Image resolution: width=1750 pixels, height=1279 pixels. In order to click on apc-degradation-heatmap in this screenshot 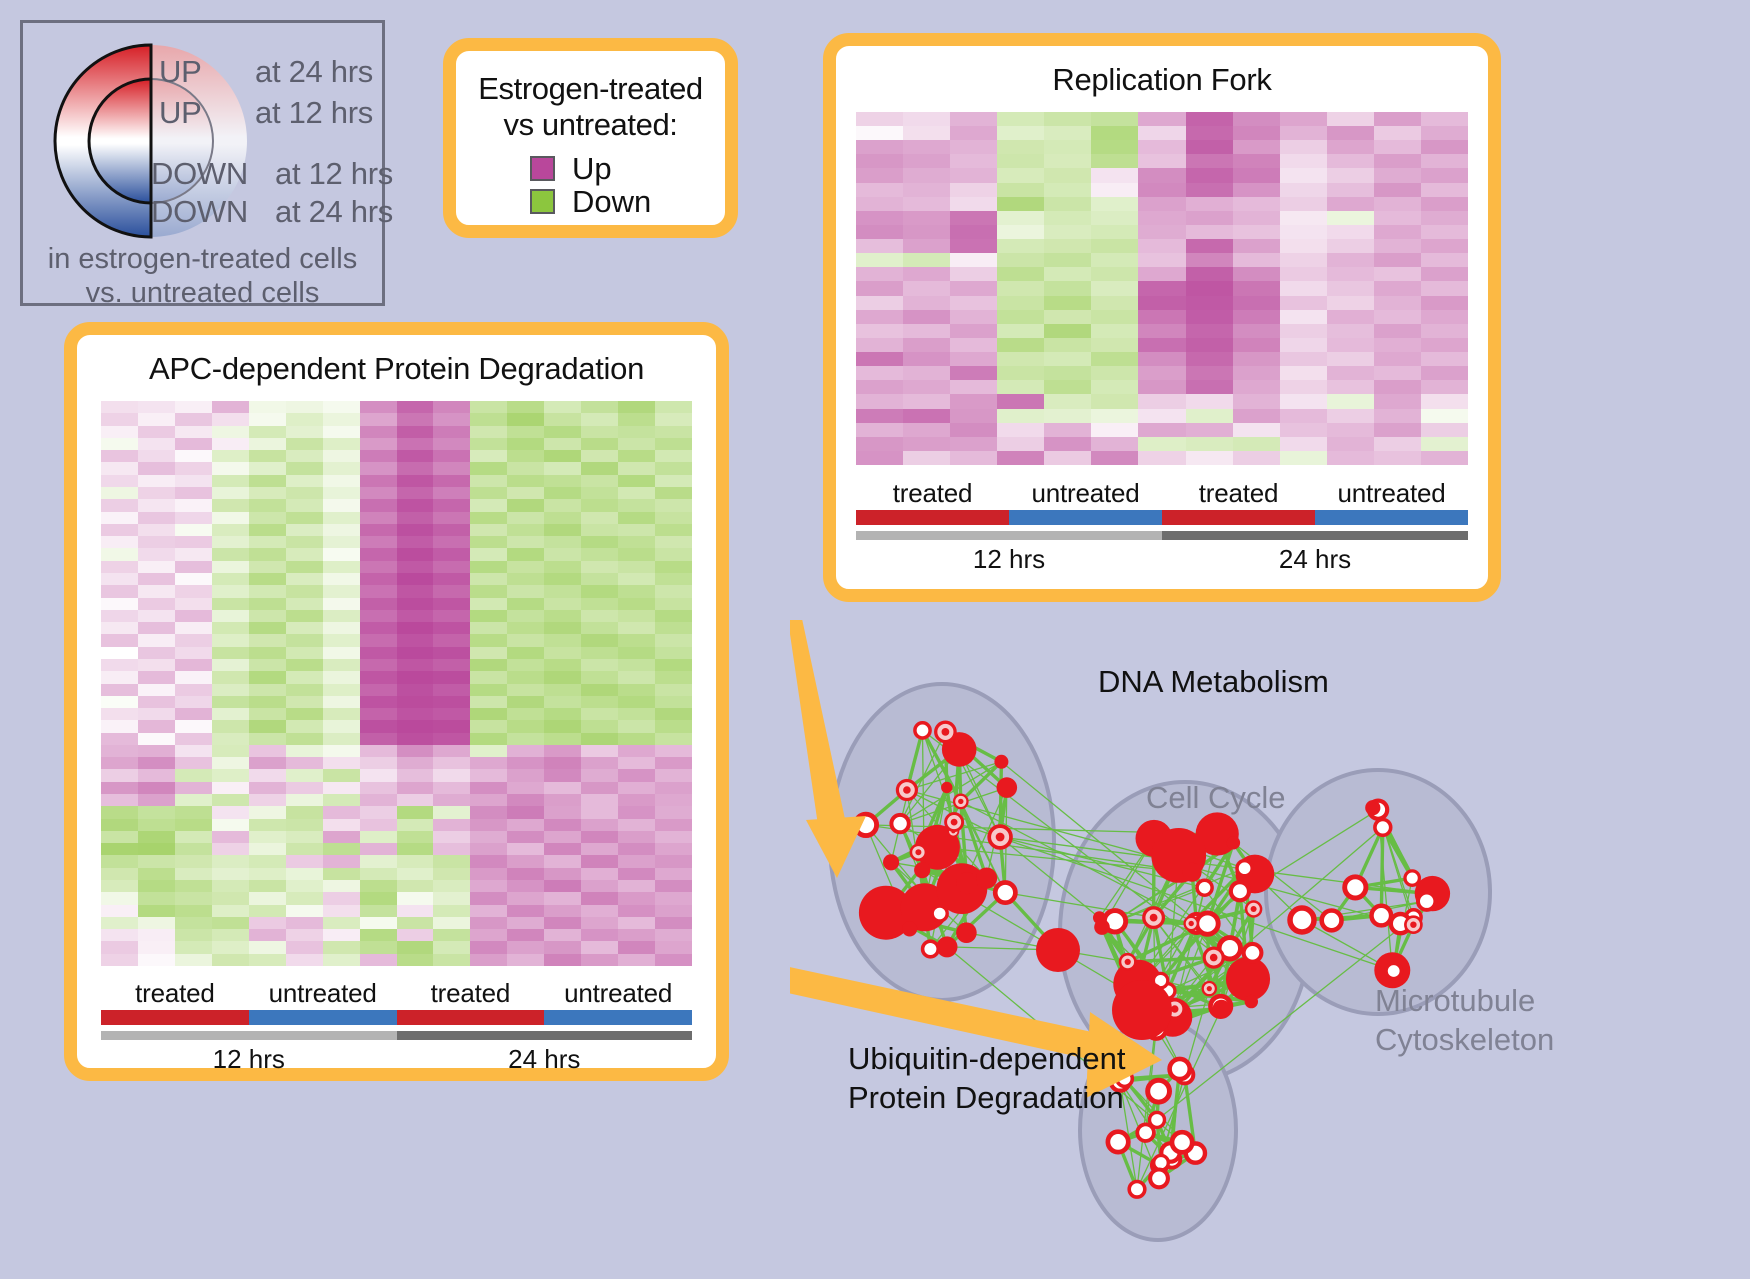, I will do `click(396, 683)`.